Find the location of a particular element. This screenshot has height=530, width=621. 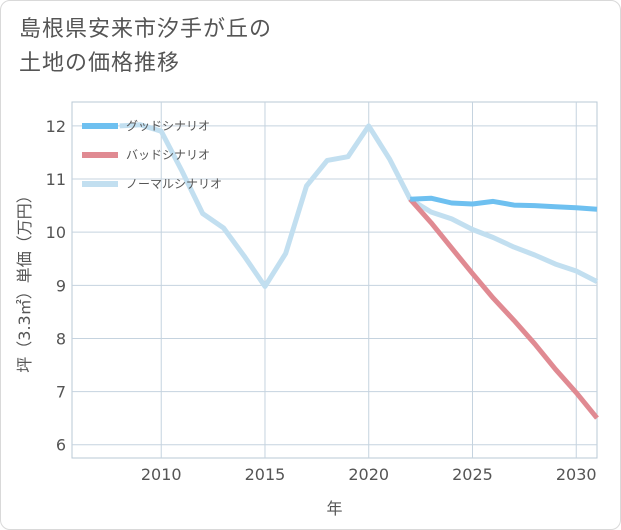

y-tick-label: 8 is located at coordinates (61, 338).